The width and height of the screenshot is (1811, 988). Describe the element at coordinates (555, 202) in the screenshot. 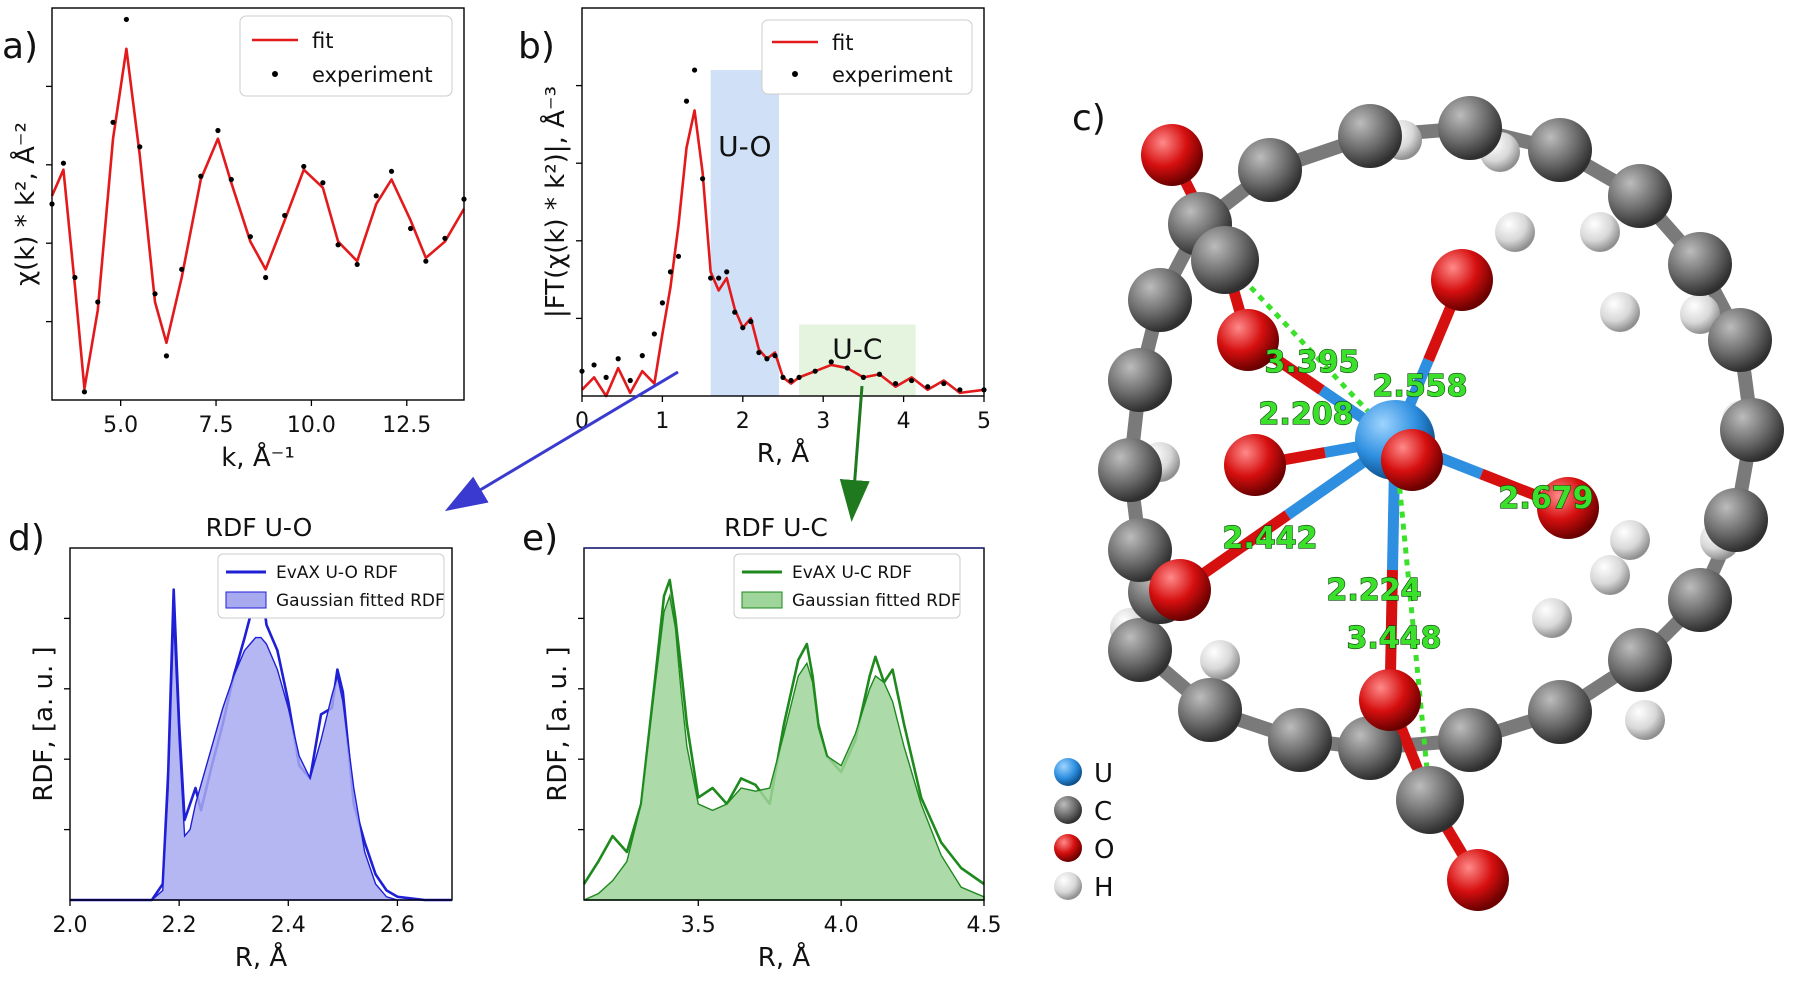

I see `ylabel-b: |FT(χ(k) * k²)|, Å⁻³` at that location.